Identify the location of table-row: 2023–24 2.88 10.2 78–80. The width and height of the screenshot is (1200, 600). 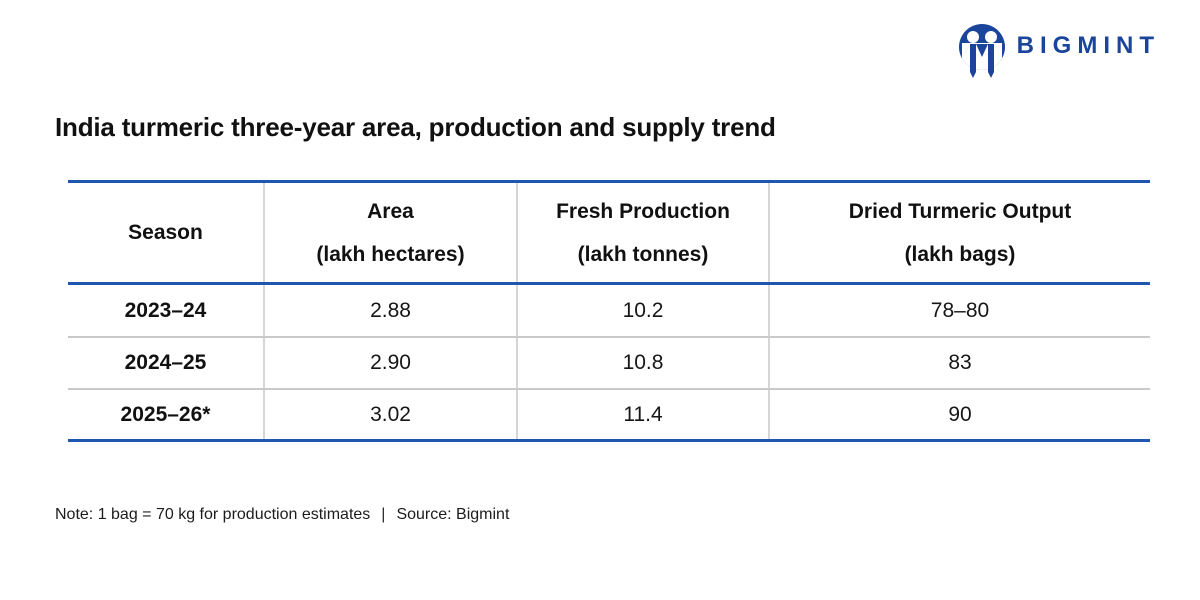
(609, 311).